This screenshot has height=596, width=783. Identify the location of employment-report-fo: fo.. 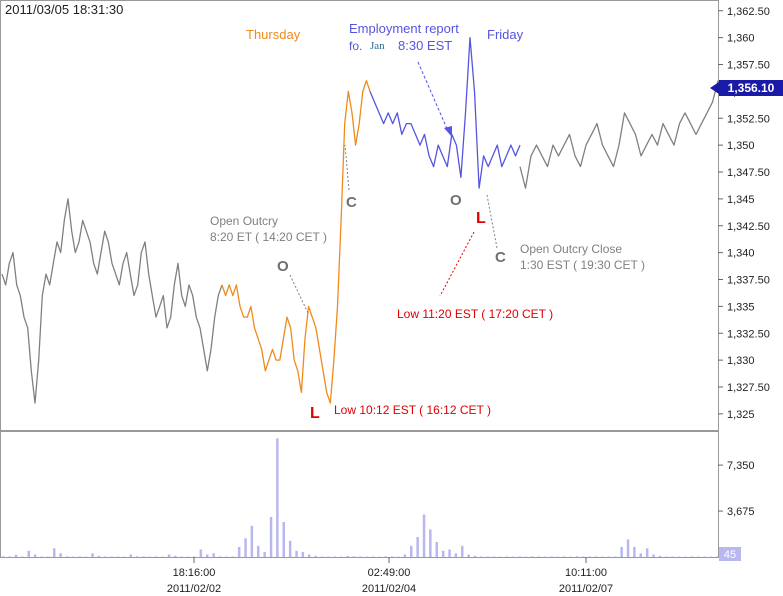
(355, 46).